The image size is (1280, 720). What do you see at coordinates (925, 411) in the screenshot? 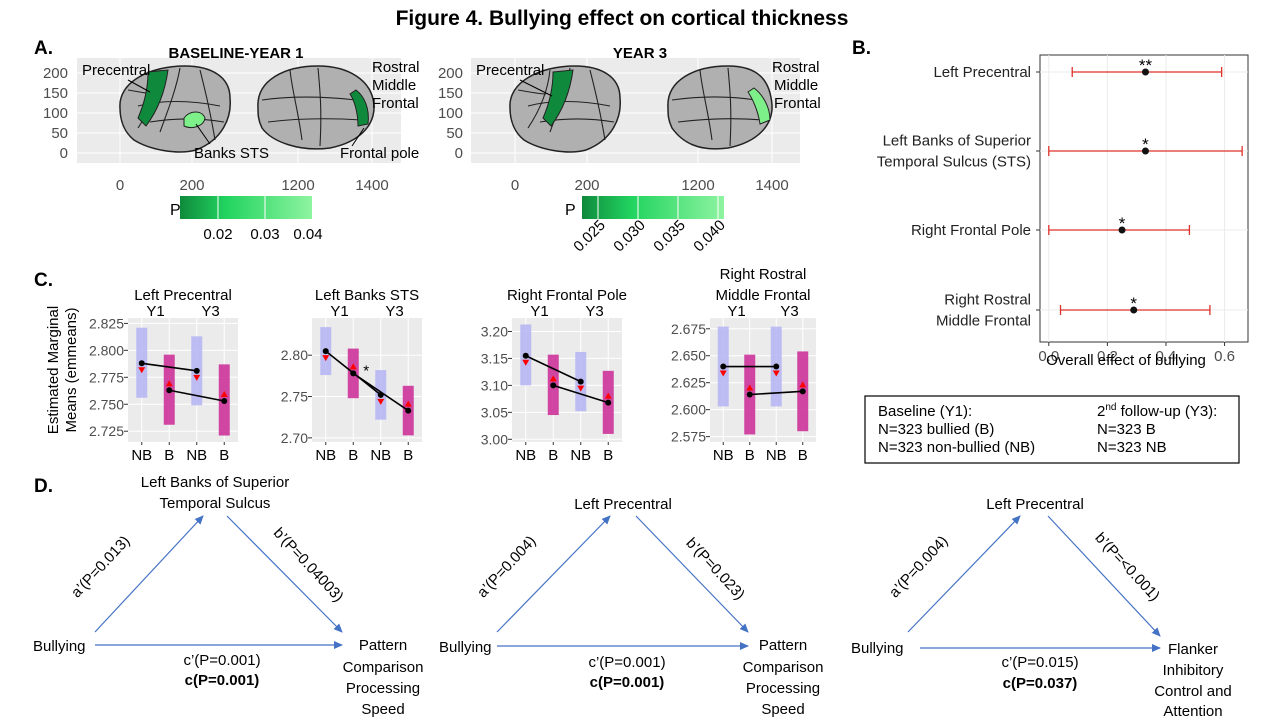
I see `box-text: Baseline (Y1):` at bounding box center [925, 411].